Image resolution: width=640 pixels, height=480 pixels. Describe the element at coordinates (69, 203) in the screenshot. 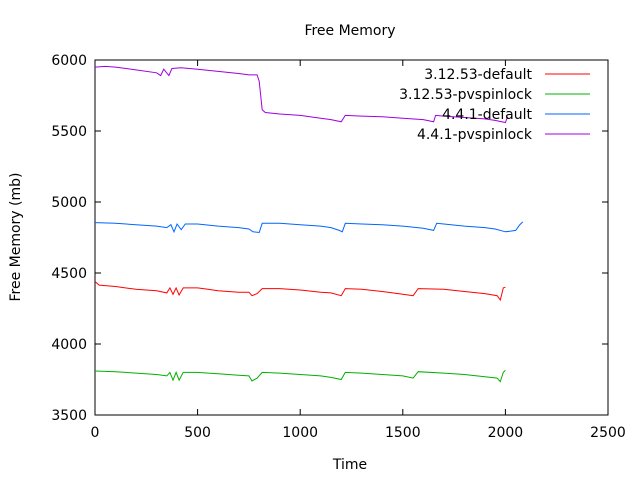

I see `y-tick-label: 5000` at that location.